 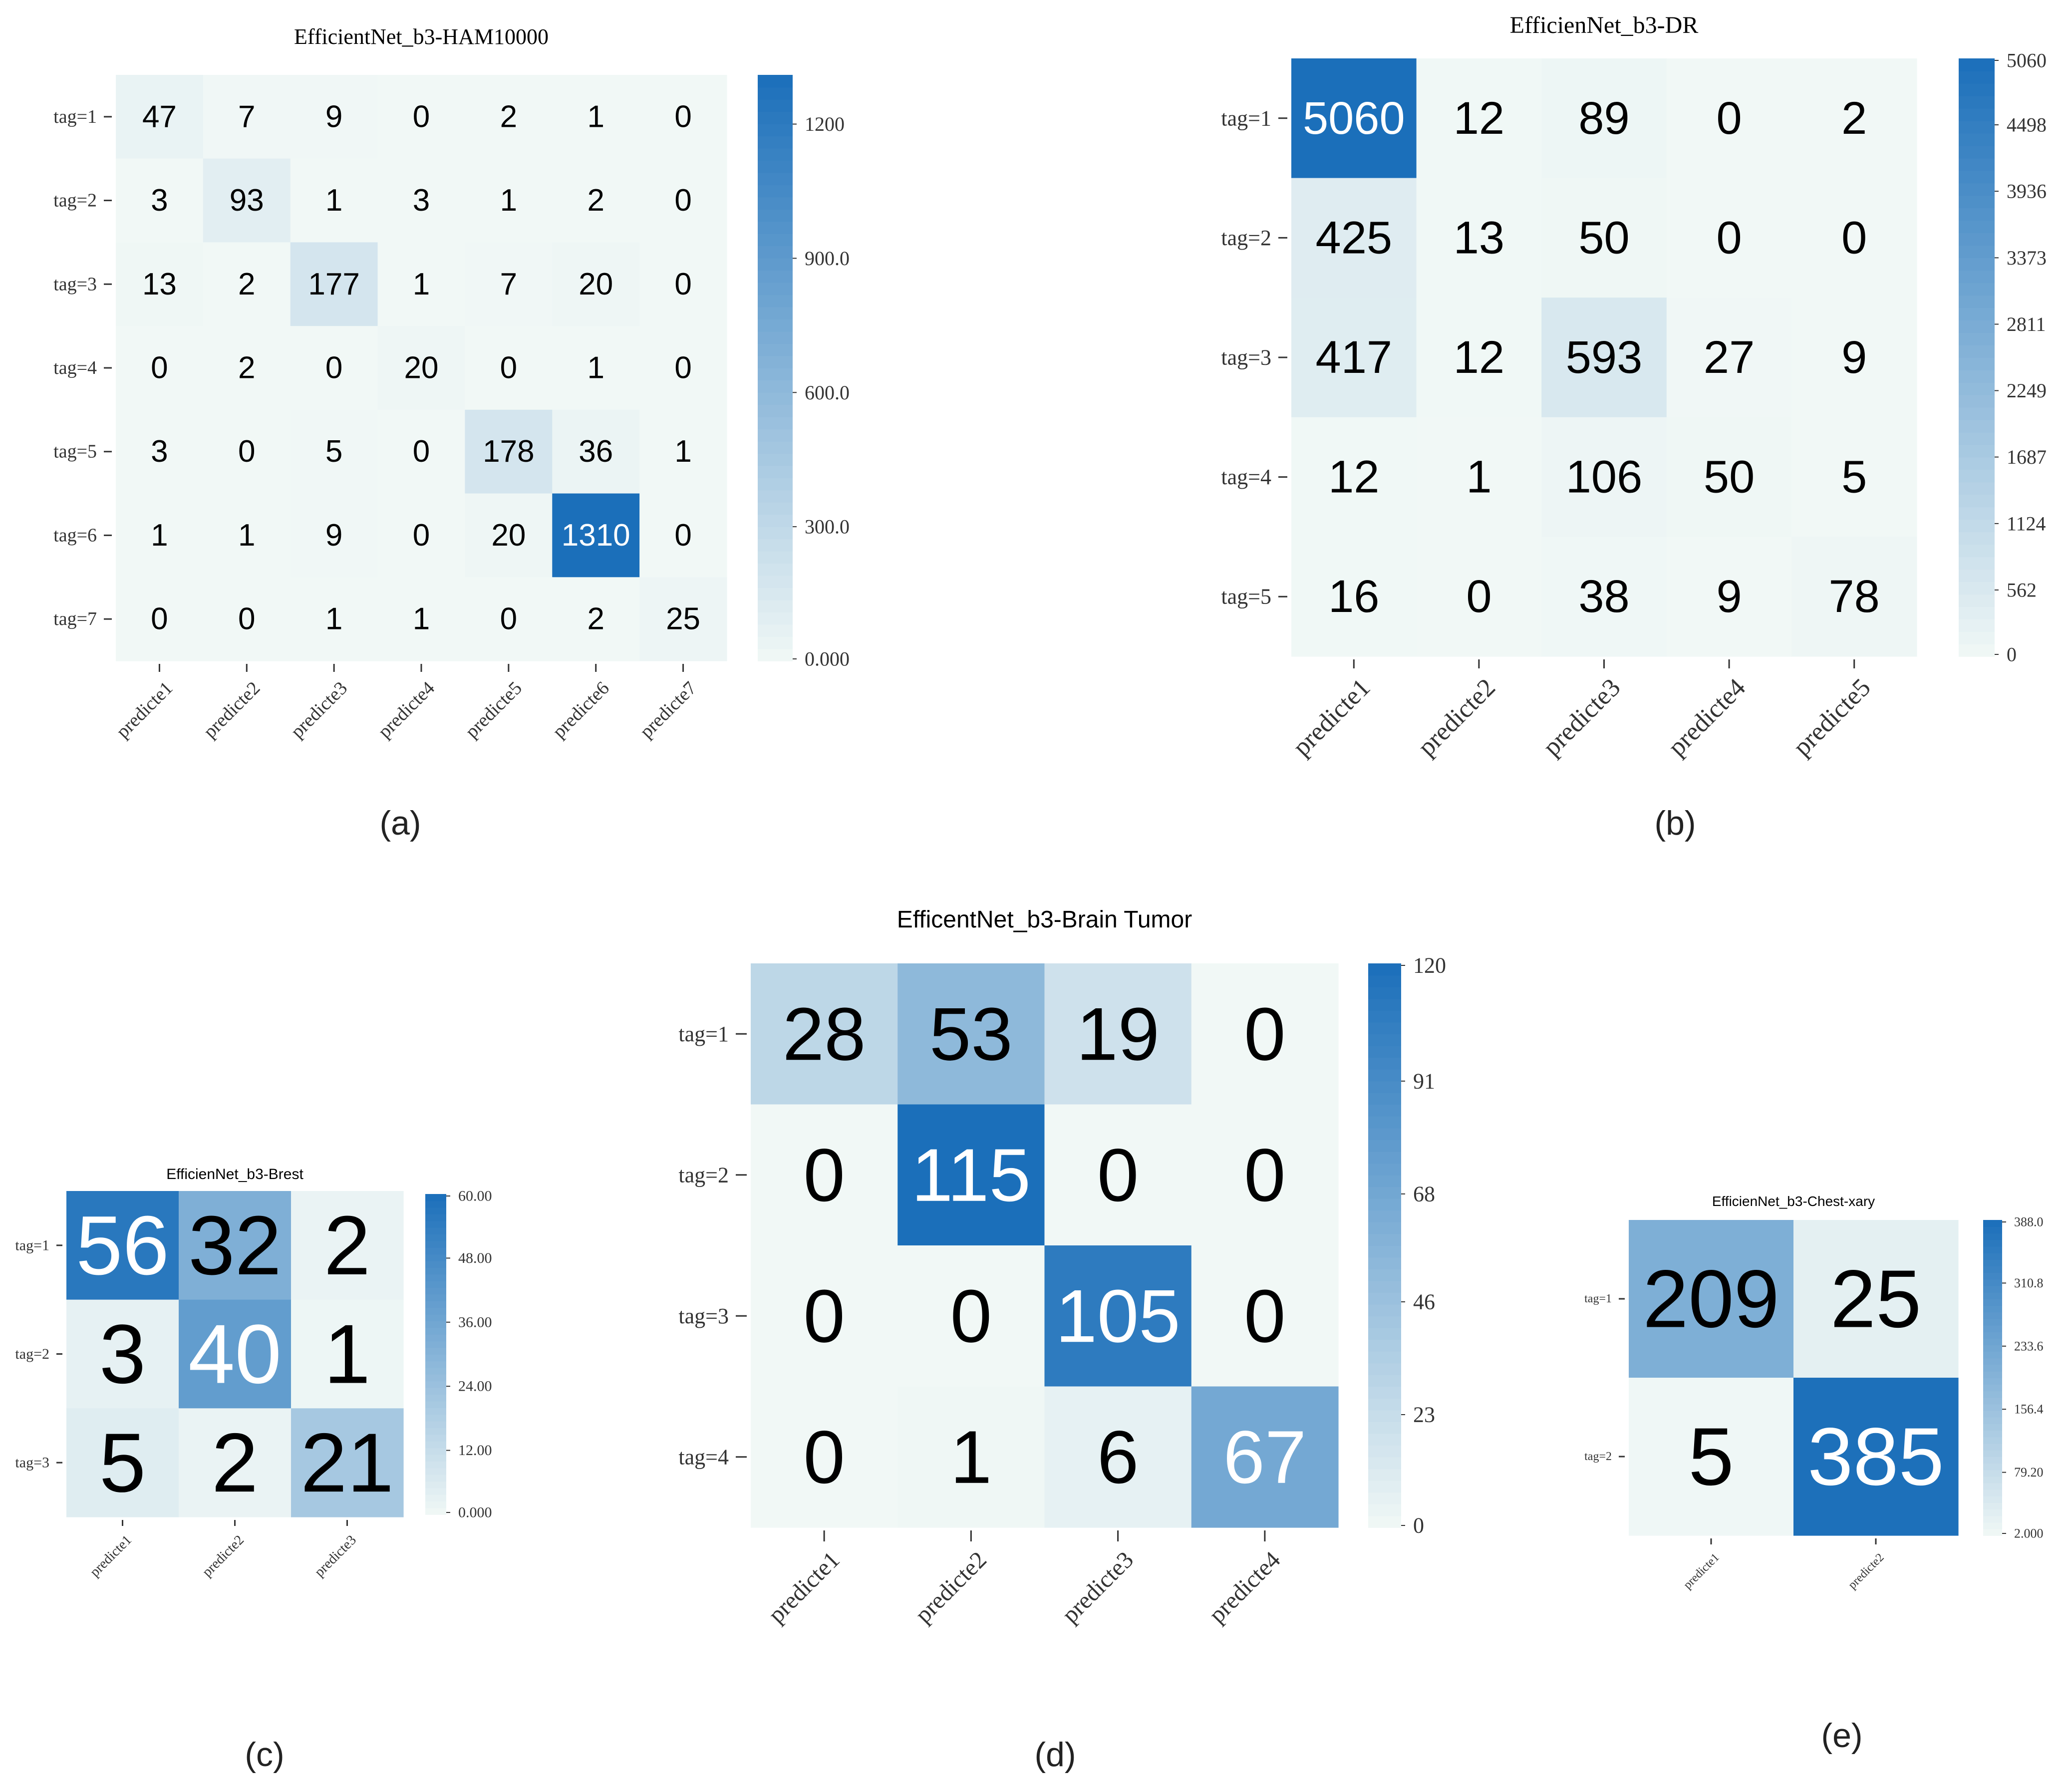 I want to click on col-tick-label: predicte6, so click(x=581, y=709).